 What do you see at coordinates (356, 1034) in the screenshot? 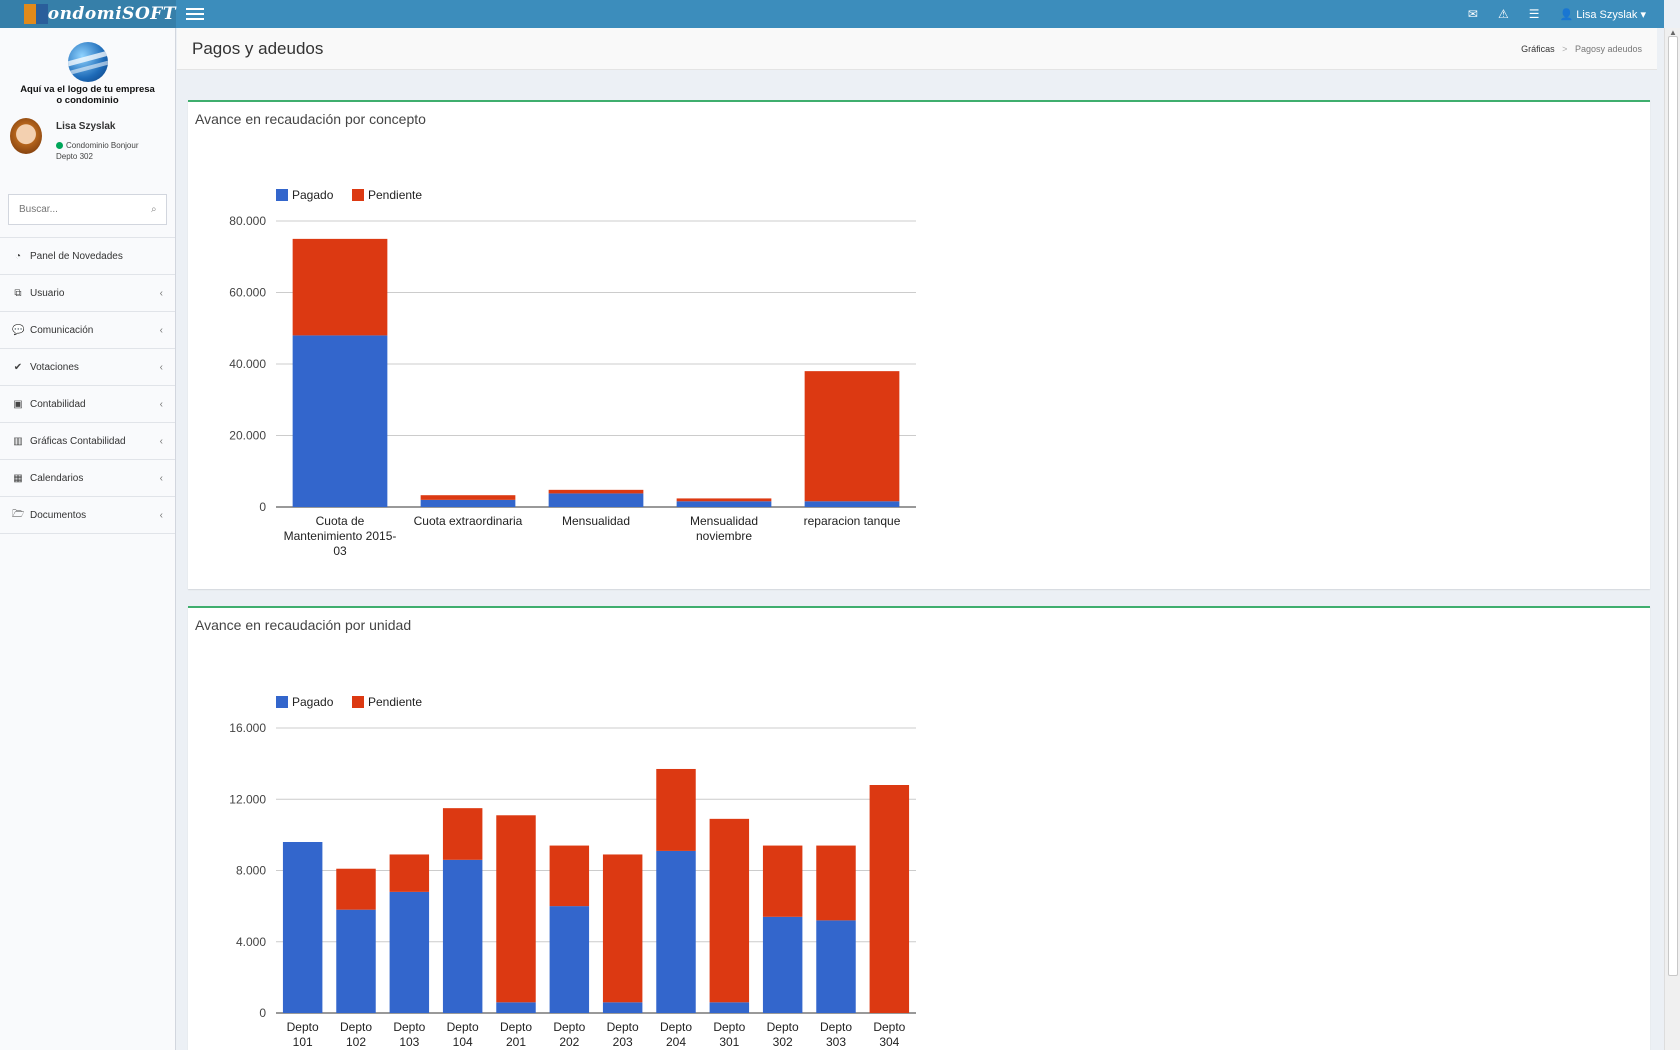
I see `x-tick-label: Depto 102` at bounding box center [356, 1034].